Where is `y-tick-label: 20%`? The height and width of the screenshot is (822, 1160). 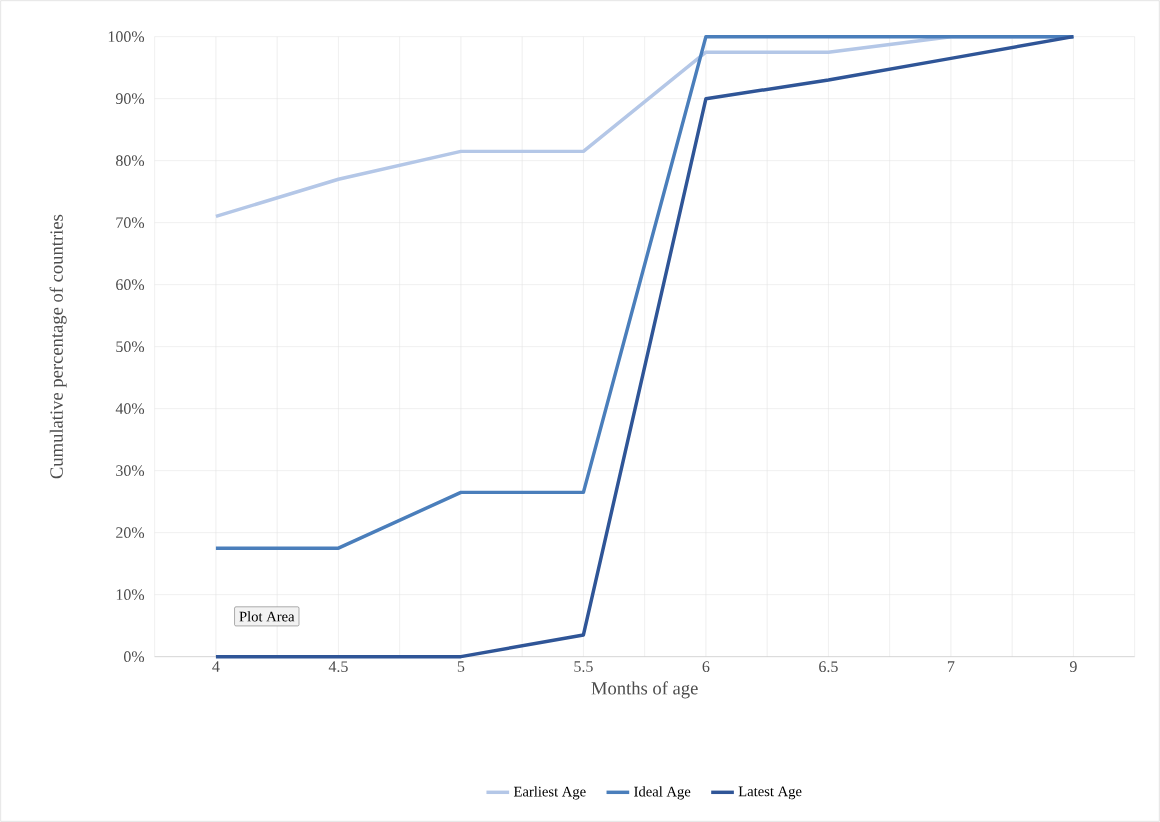 y-tick-label: 20% is located at coordinates (130, 533).